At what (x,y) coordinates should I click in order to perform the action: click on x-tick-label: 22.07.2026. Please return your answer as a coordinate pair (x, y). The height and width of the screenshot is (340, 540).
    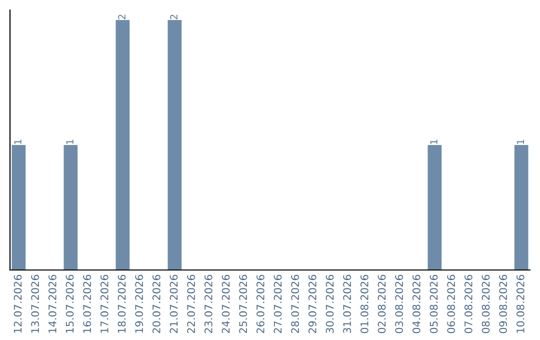
    Looking at the image, I should click on (191, 304).